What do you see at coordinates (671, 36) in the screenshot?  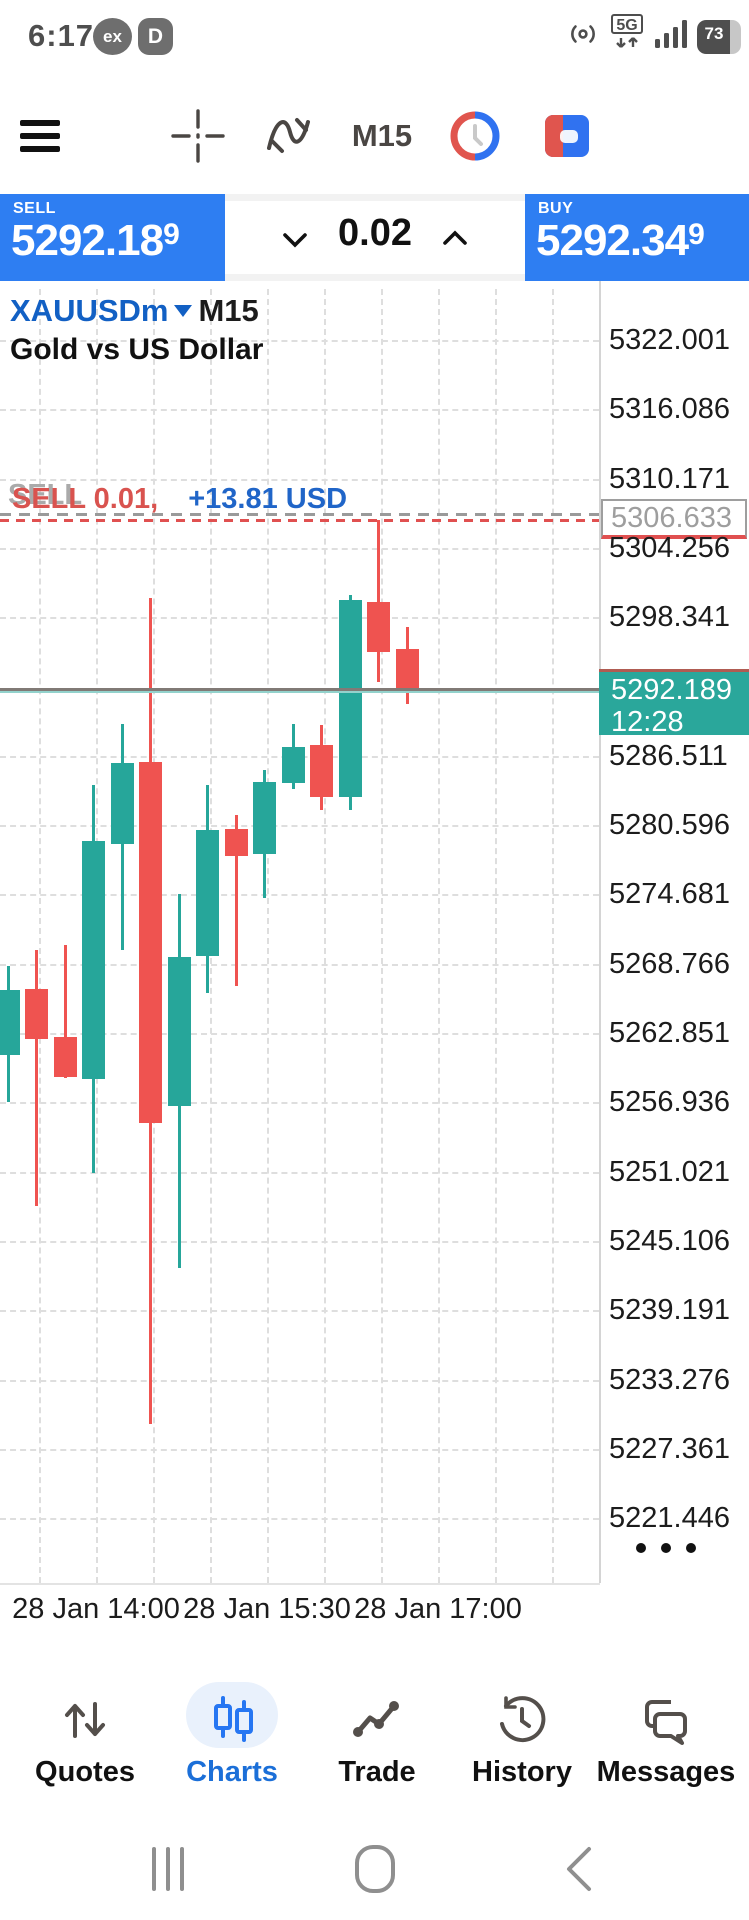 I see `signal-bars-icon` at bounding box center [671, 36].